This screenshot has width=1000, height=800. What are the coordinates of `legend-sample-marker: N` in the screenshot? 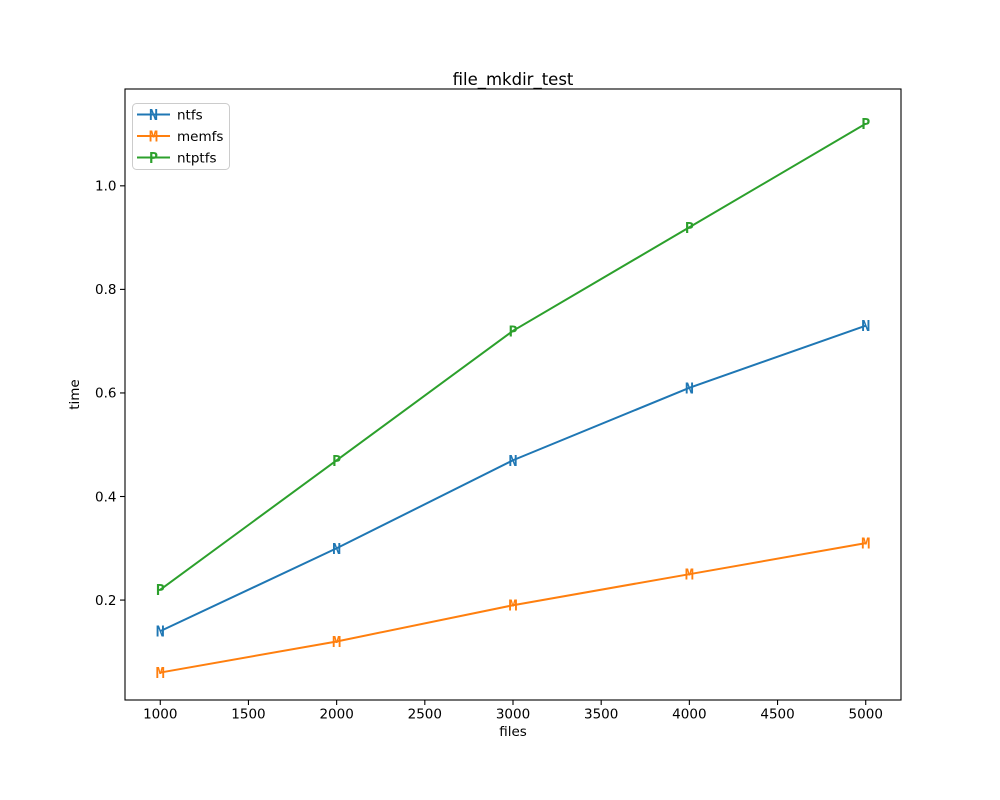 It's located at (153, 115).